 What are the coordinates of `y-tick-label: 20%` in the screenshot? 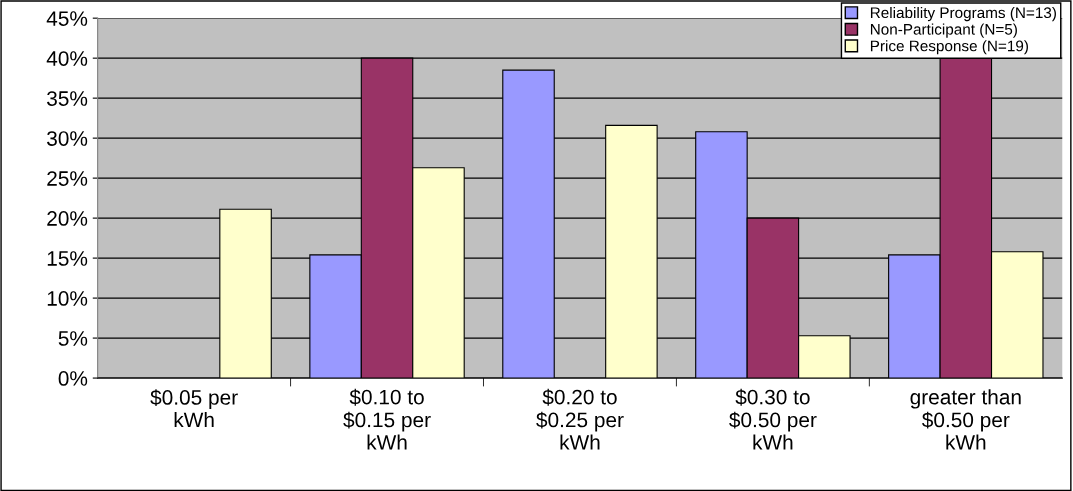 It's located at (67, 218).